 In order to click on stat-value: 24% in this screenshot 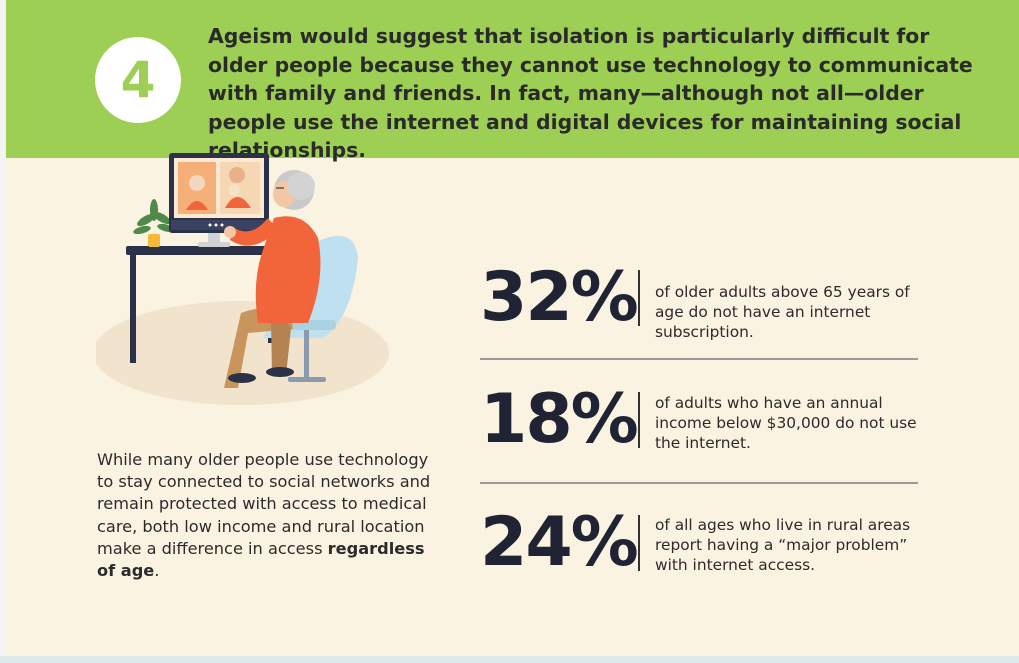, I will do `click(559, 542)`.